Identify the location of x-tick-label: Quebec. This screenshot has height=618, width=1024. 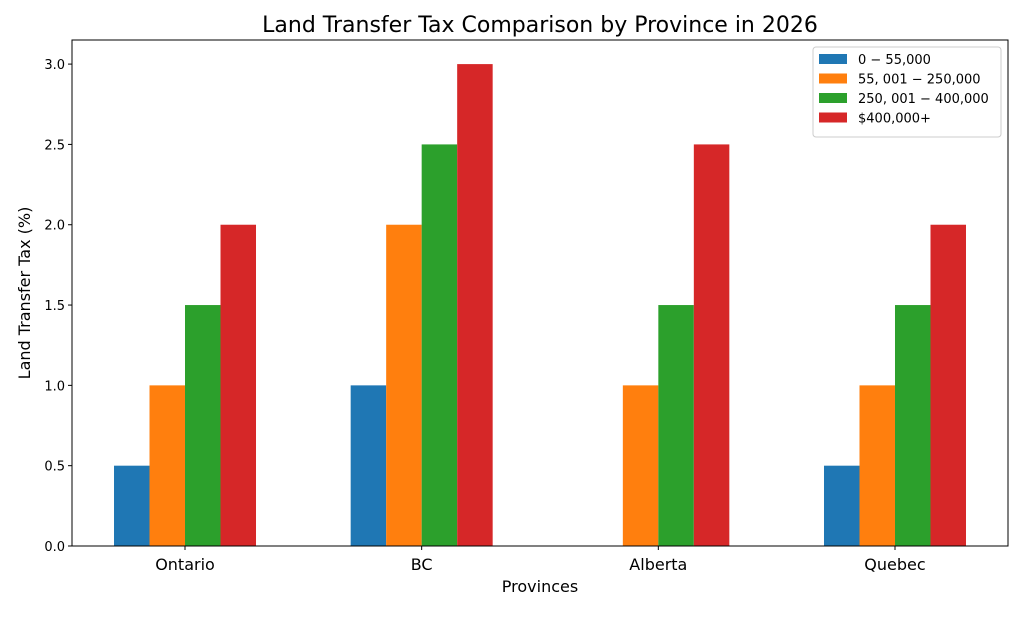
(894, 564).